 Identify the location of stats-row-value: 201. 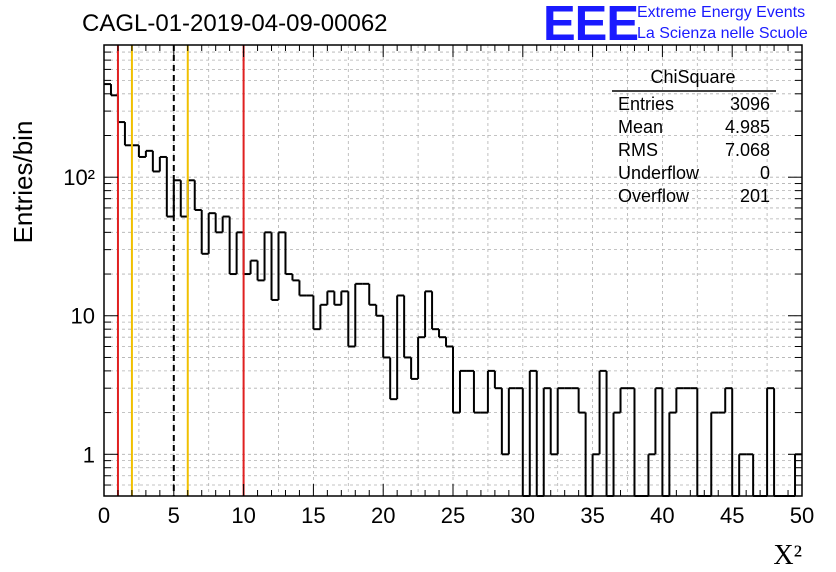
(755, 196).